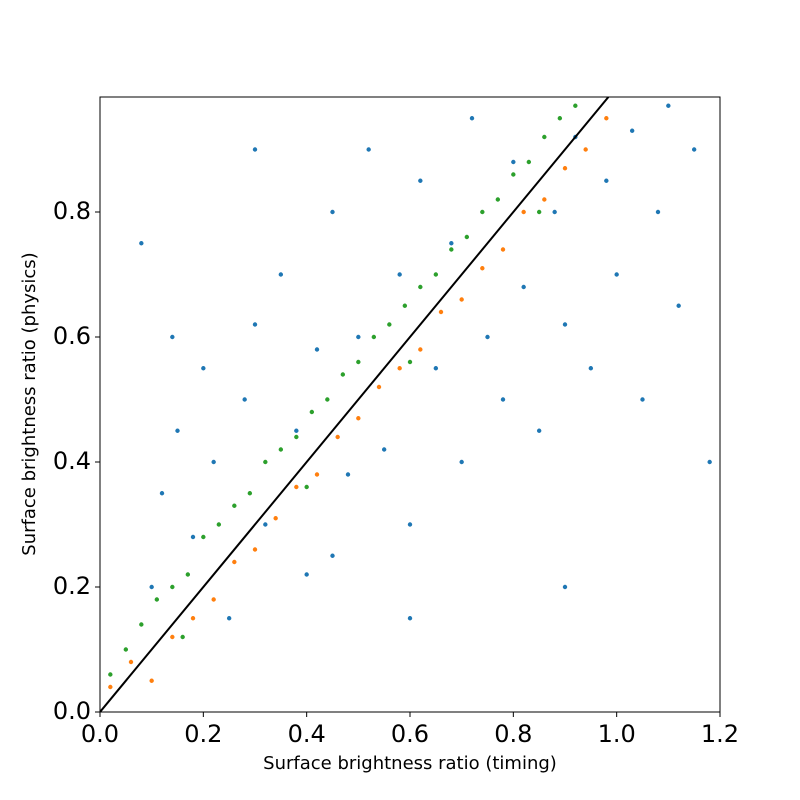  What do you see at coordinates (307, 734) in the screenshot?
I see `x-tick-label: 0.4` at bounding box center [307, 734].